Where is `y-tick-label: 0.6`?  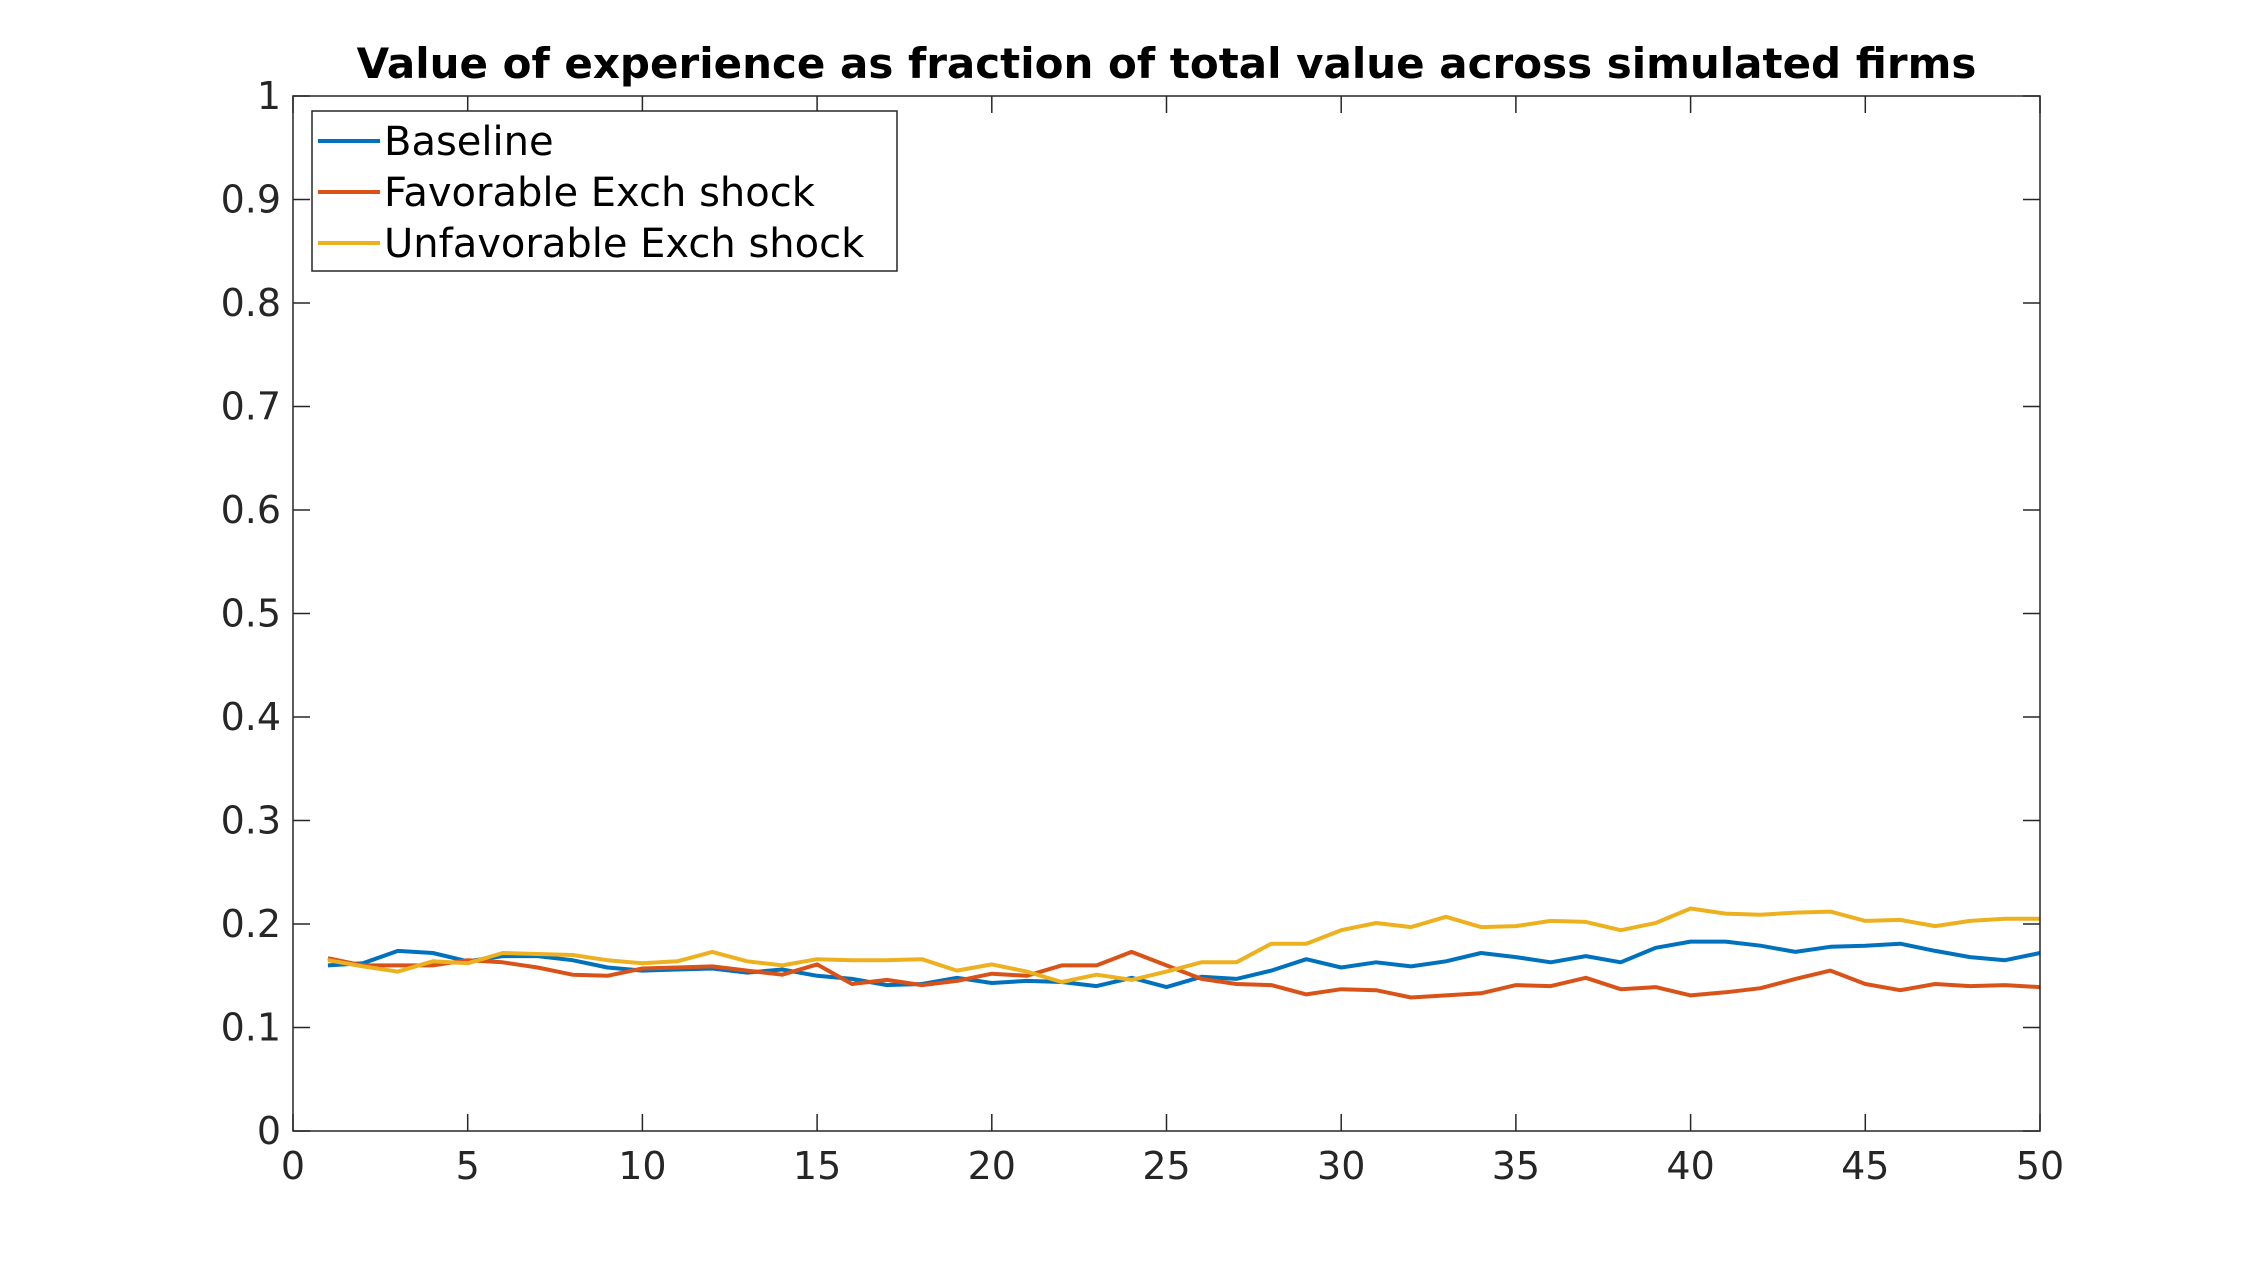
y-tick-label: 0.6 is located at coordinates (251, 510).